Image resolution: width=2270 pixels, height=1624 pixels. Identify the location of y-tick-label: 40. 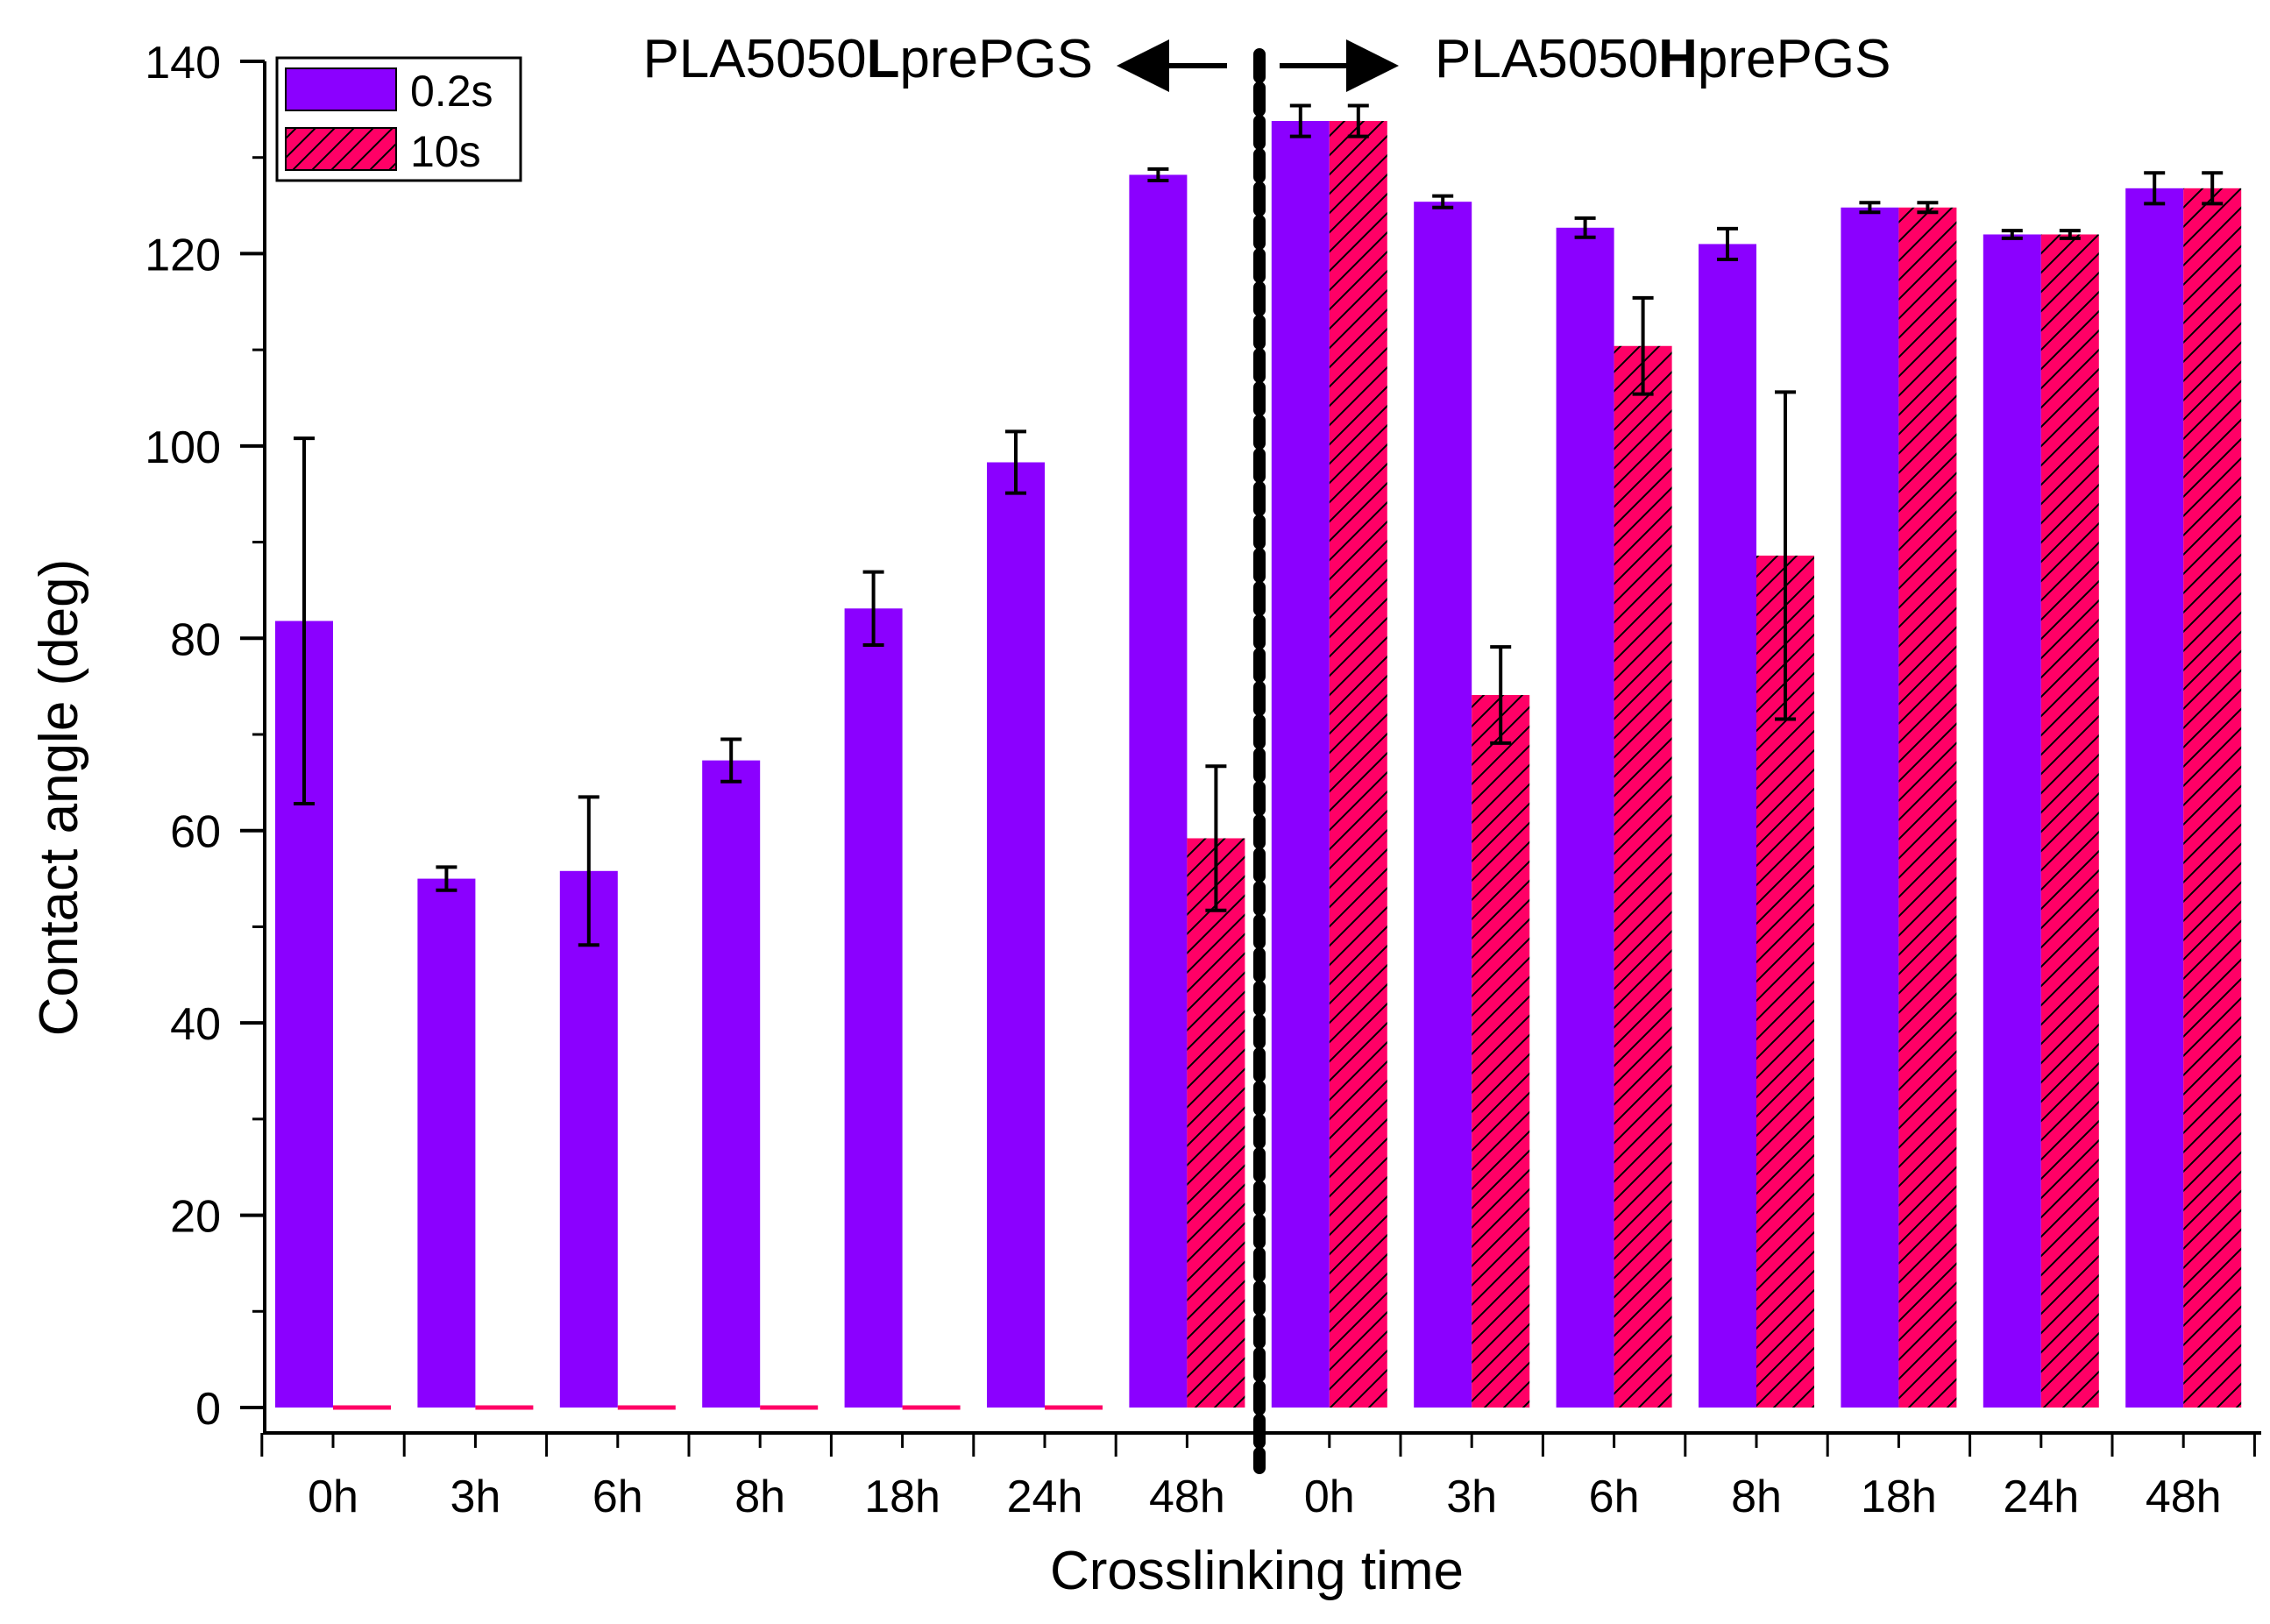
(195, 1024).